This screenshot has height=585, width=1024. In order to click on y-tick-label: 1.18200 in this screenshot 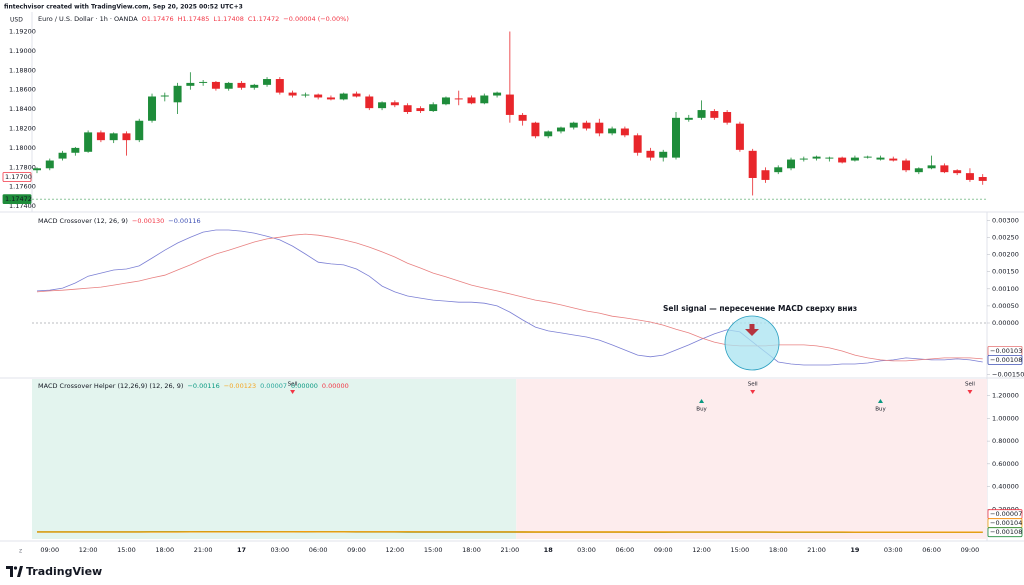, I will do `click(22, 129)`.